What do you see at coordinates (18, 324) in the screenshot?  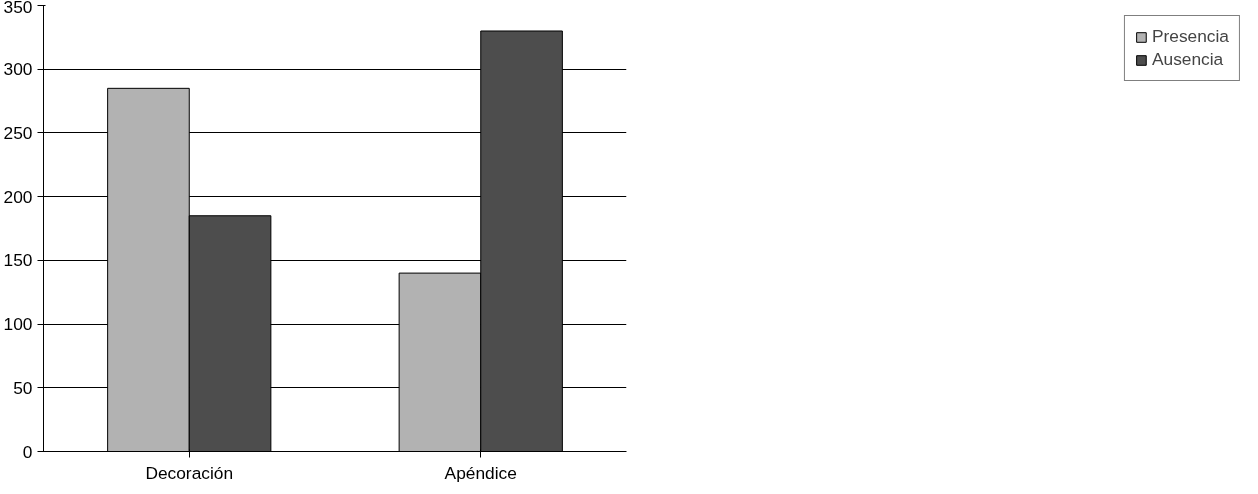 I see `y-tick-label: 100` at bounding box center [18, 324].